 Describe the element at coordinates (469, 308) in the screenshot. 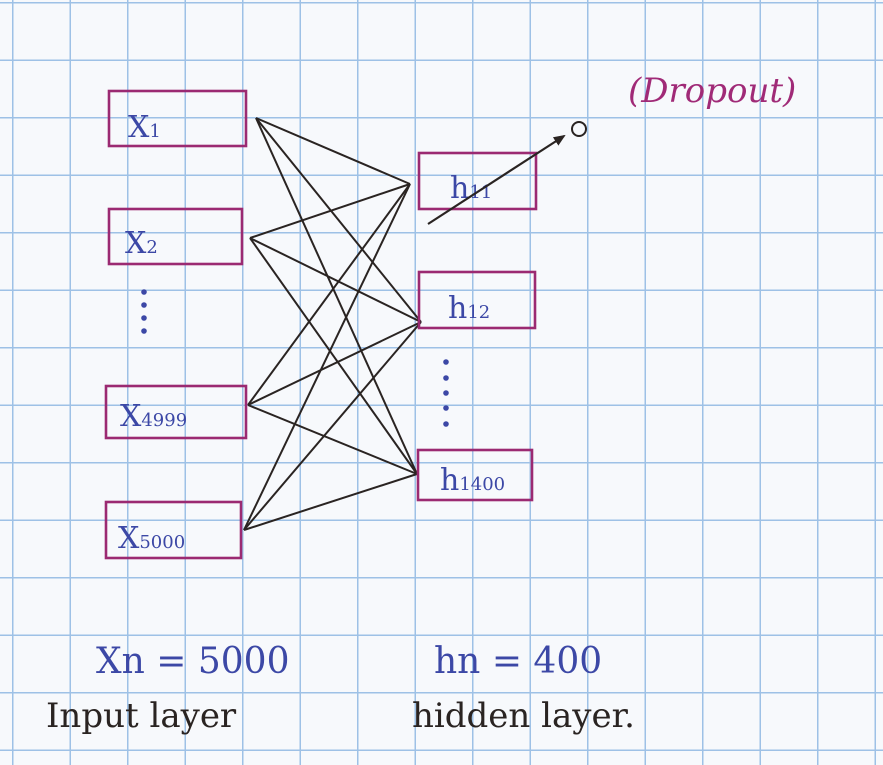

I see `hidden-node-label: h12` at that location.